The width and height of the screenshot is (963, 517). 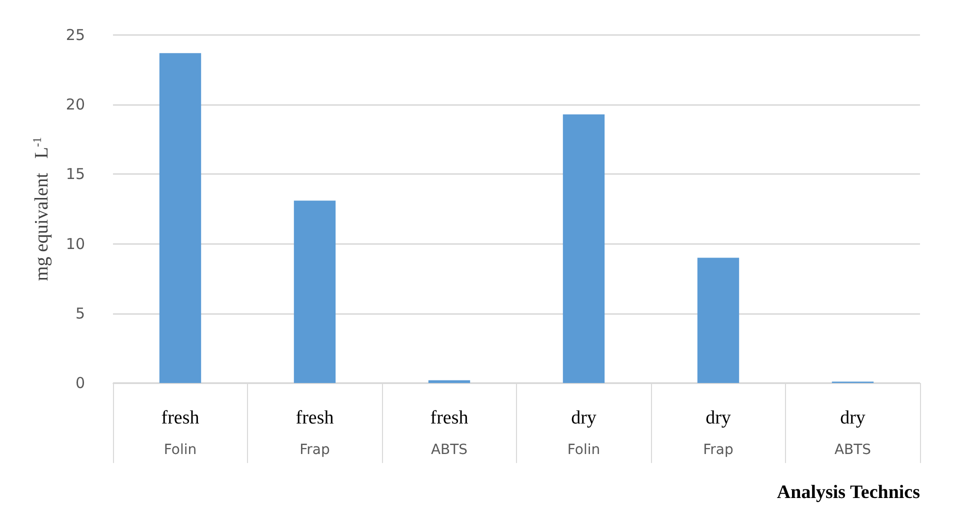 I want to click on y-tick-label: 15, so click(x=75, y=174).